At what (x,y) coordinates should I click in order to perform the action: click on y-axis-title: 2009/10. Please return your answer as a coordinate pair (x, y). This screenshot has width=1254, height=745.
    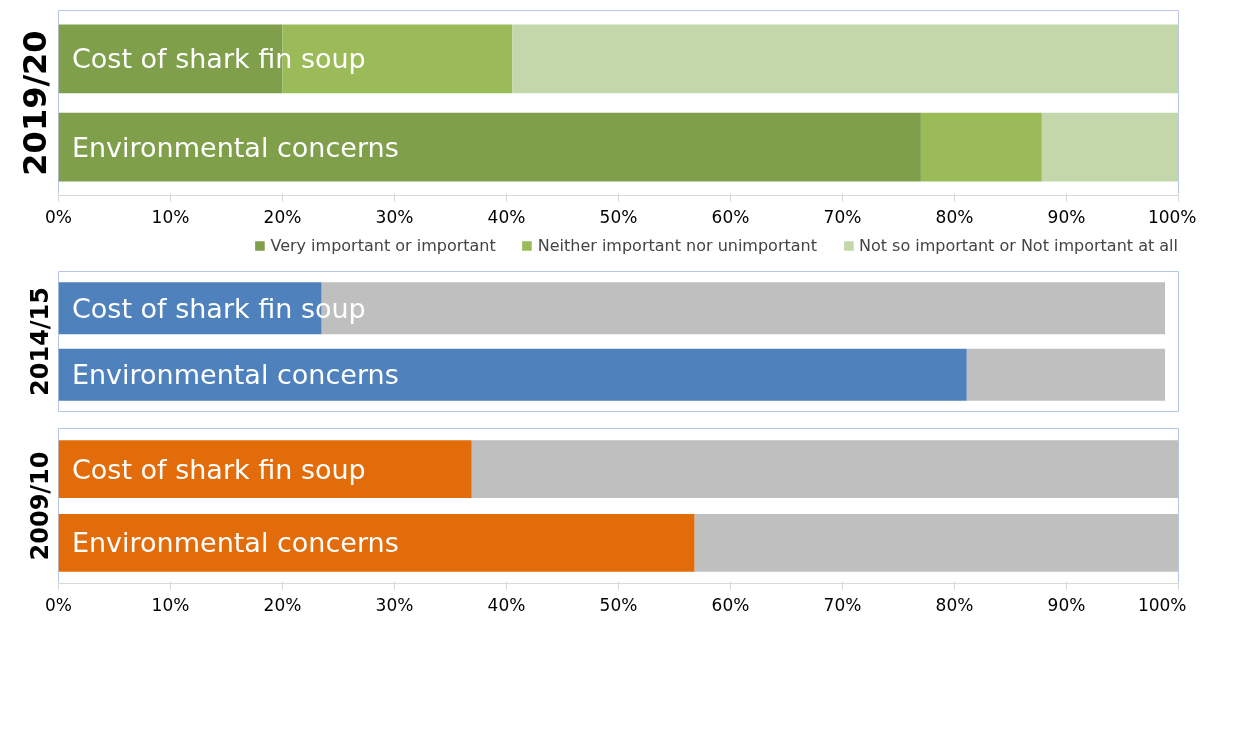
    Looking at the image, I should click on (39, 506).